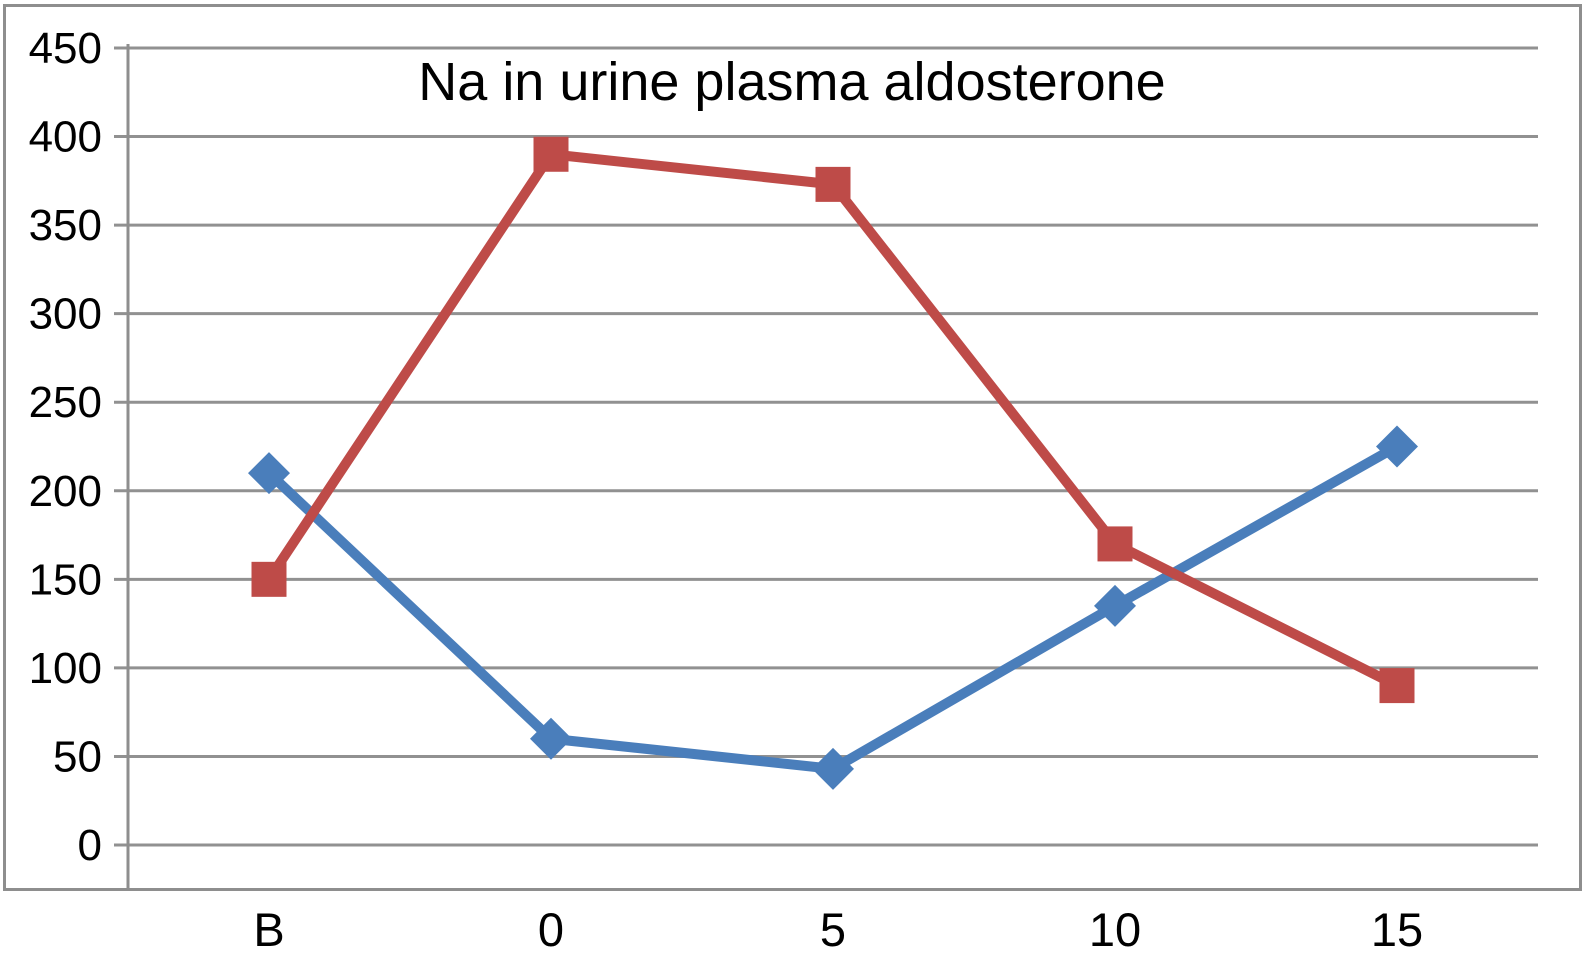 This screenshot has height=961, width=1585. Describe the element at coordinates (65, 402) in the screenshot. I see `y-axis-tick-label: 250` at that location.